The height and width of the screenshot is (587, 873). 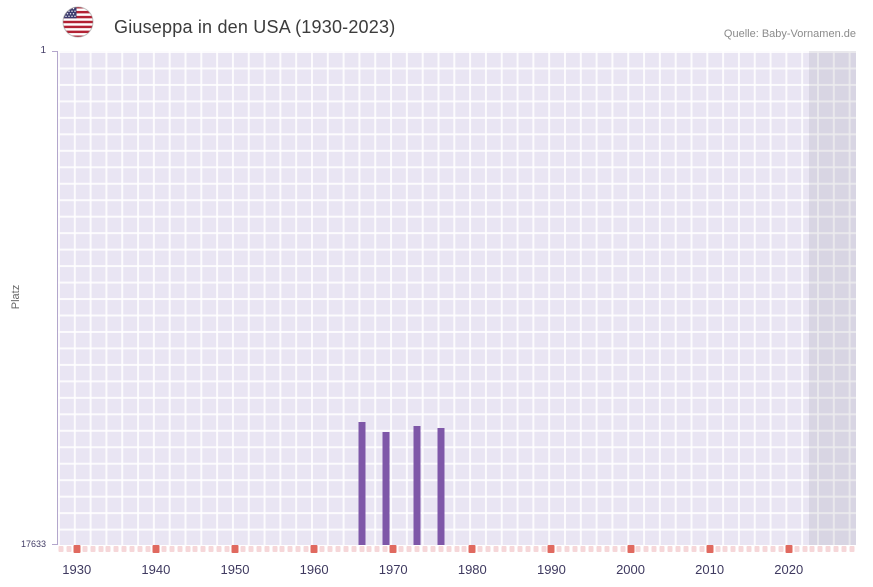 I want to click on y-axis-title: Platz, so click(x=16, y=297).